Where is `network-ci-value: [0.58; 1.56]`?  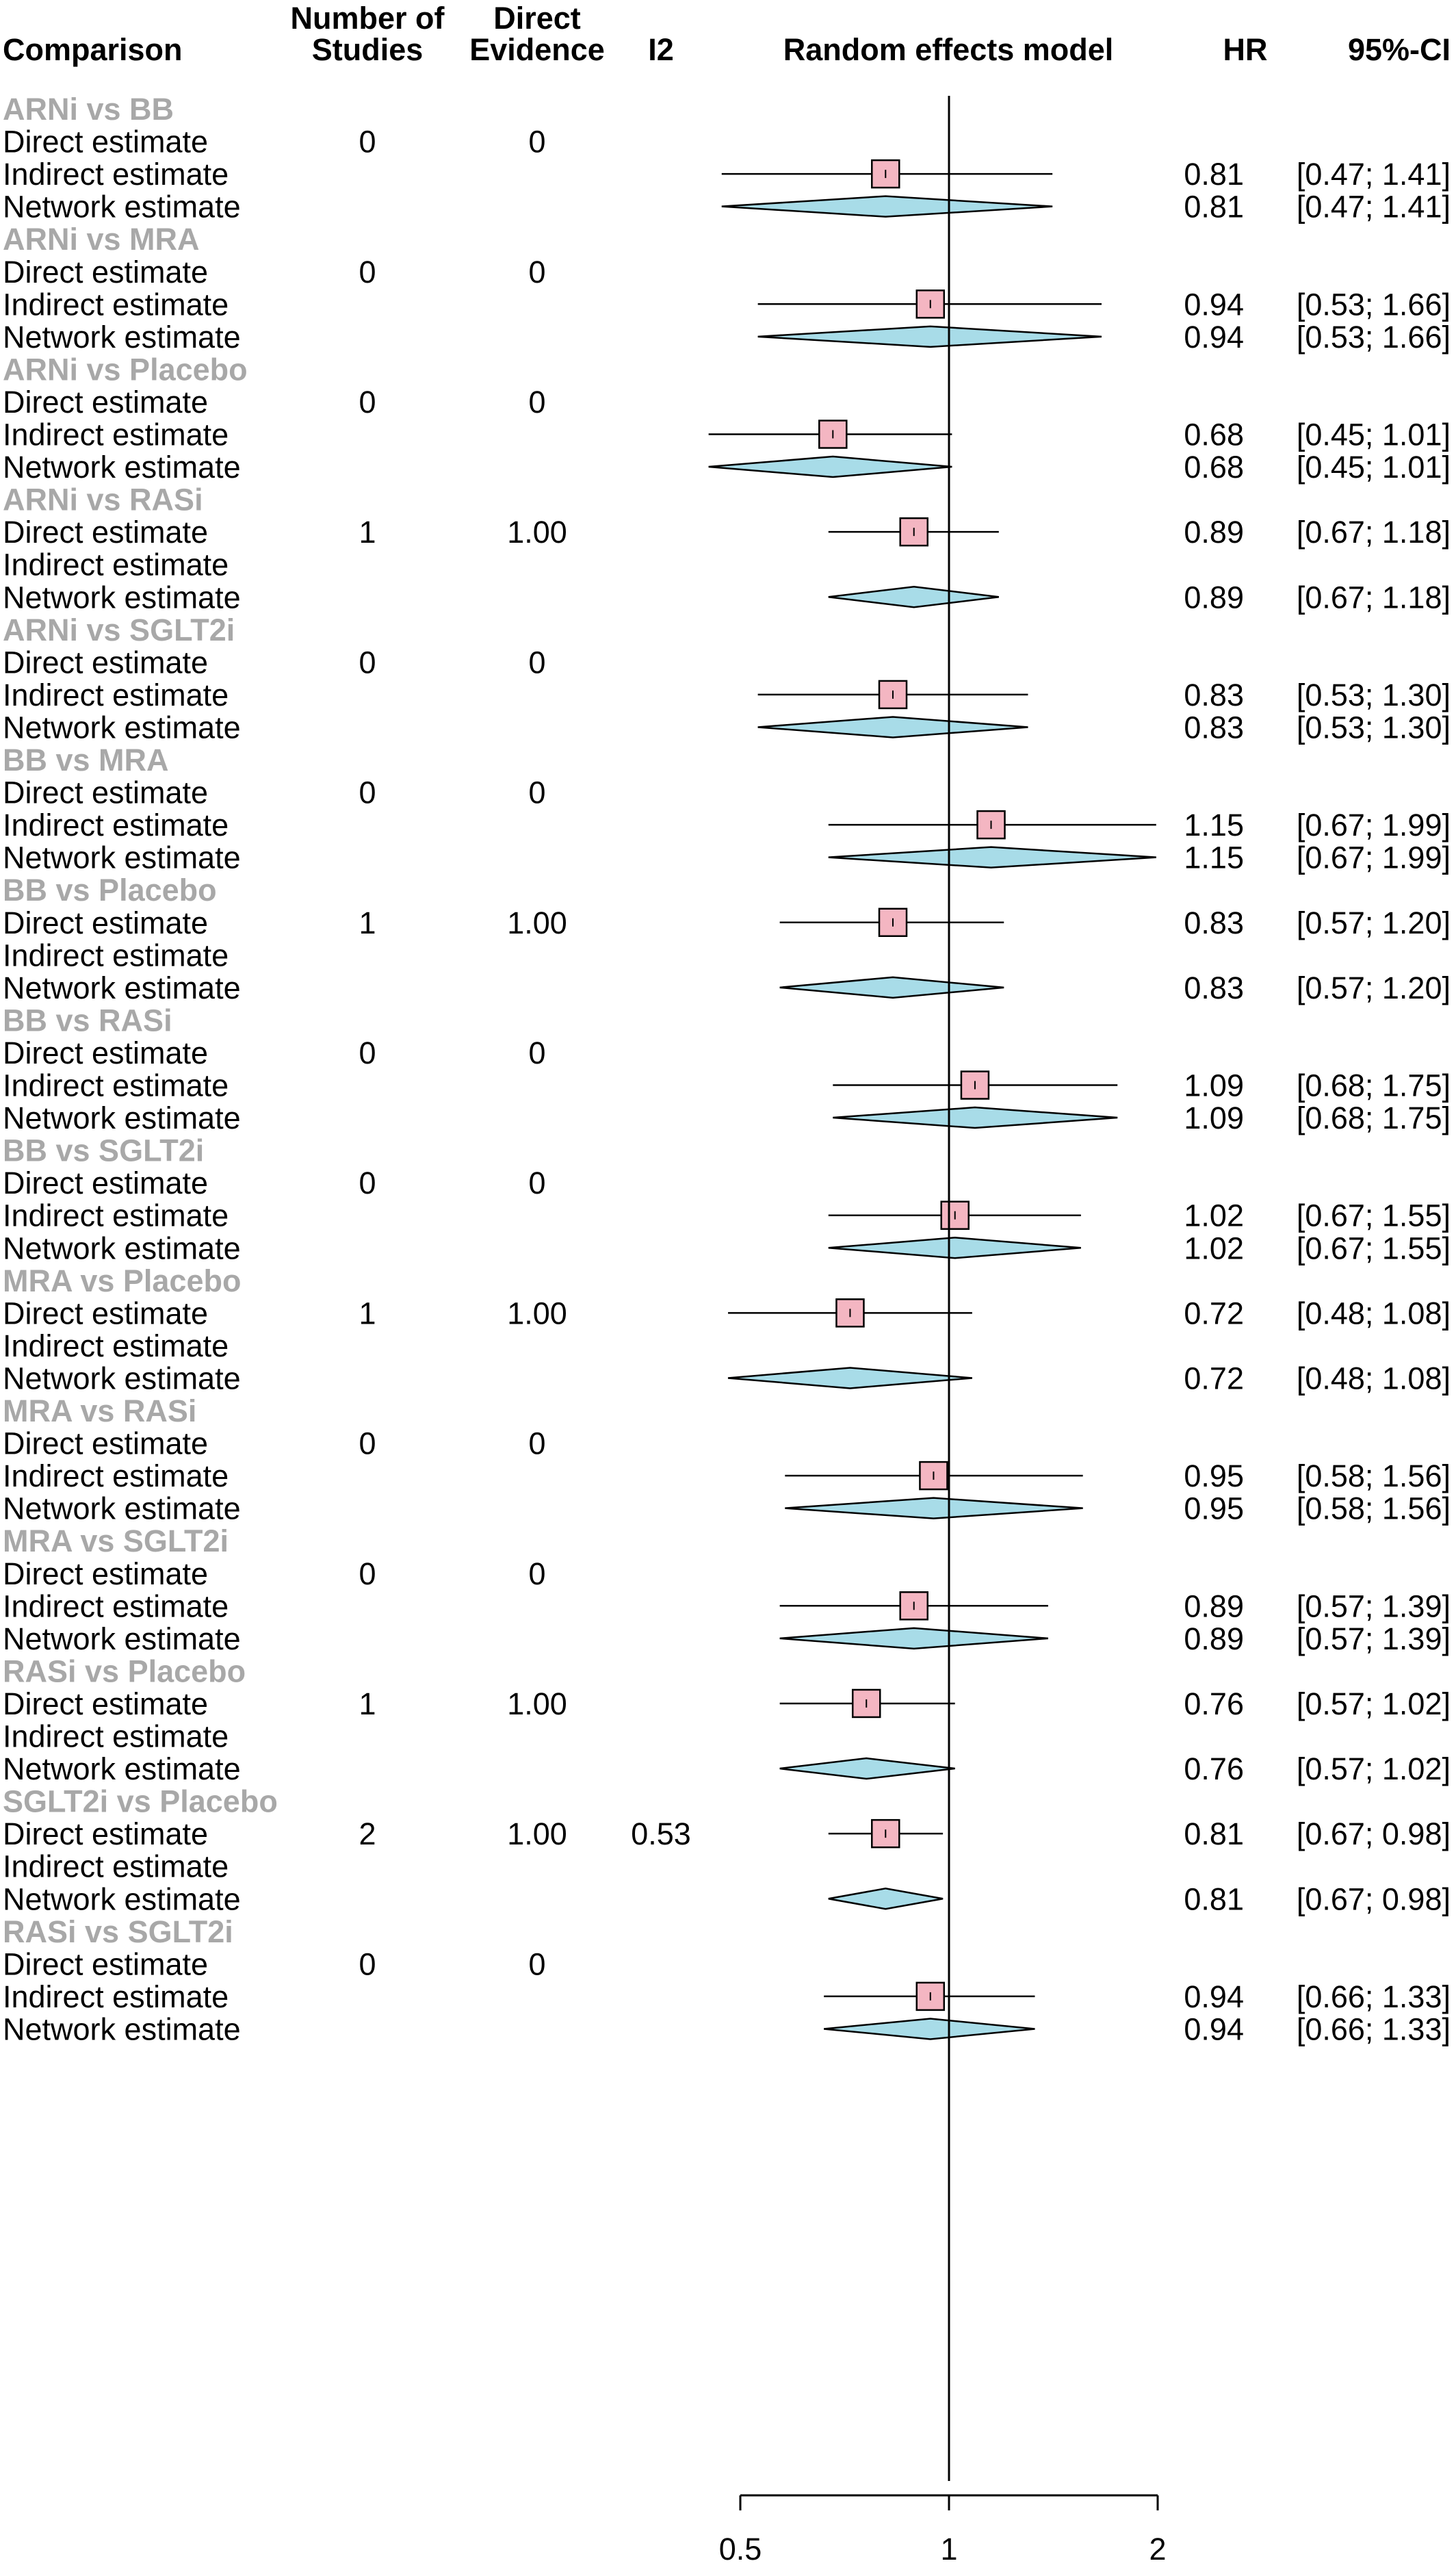 network-ci-value: [0.58; 1.56] is located at coordinates (1374, 1508).